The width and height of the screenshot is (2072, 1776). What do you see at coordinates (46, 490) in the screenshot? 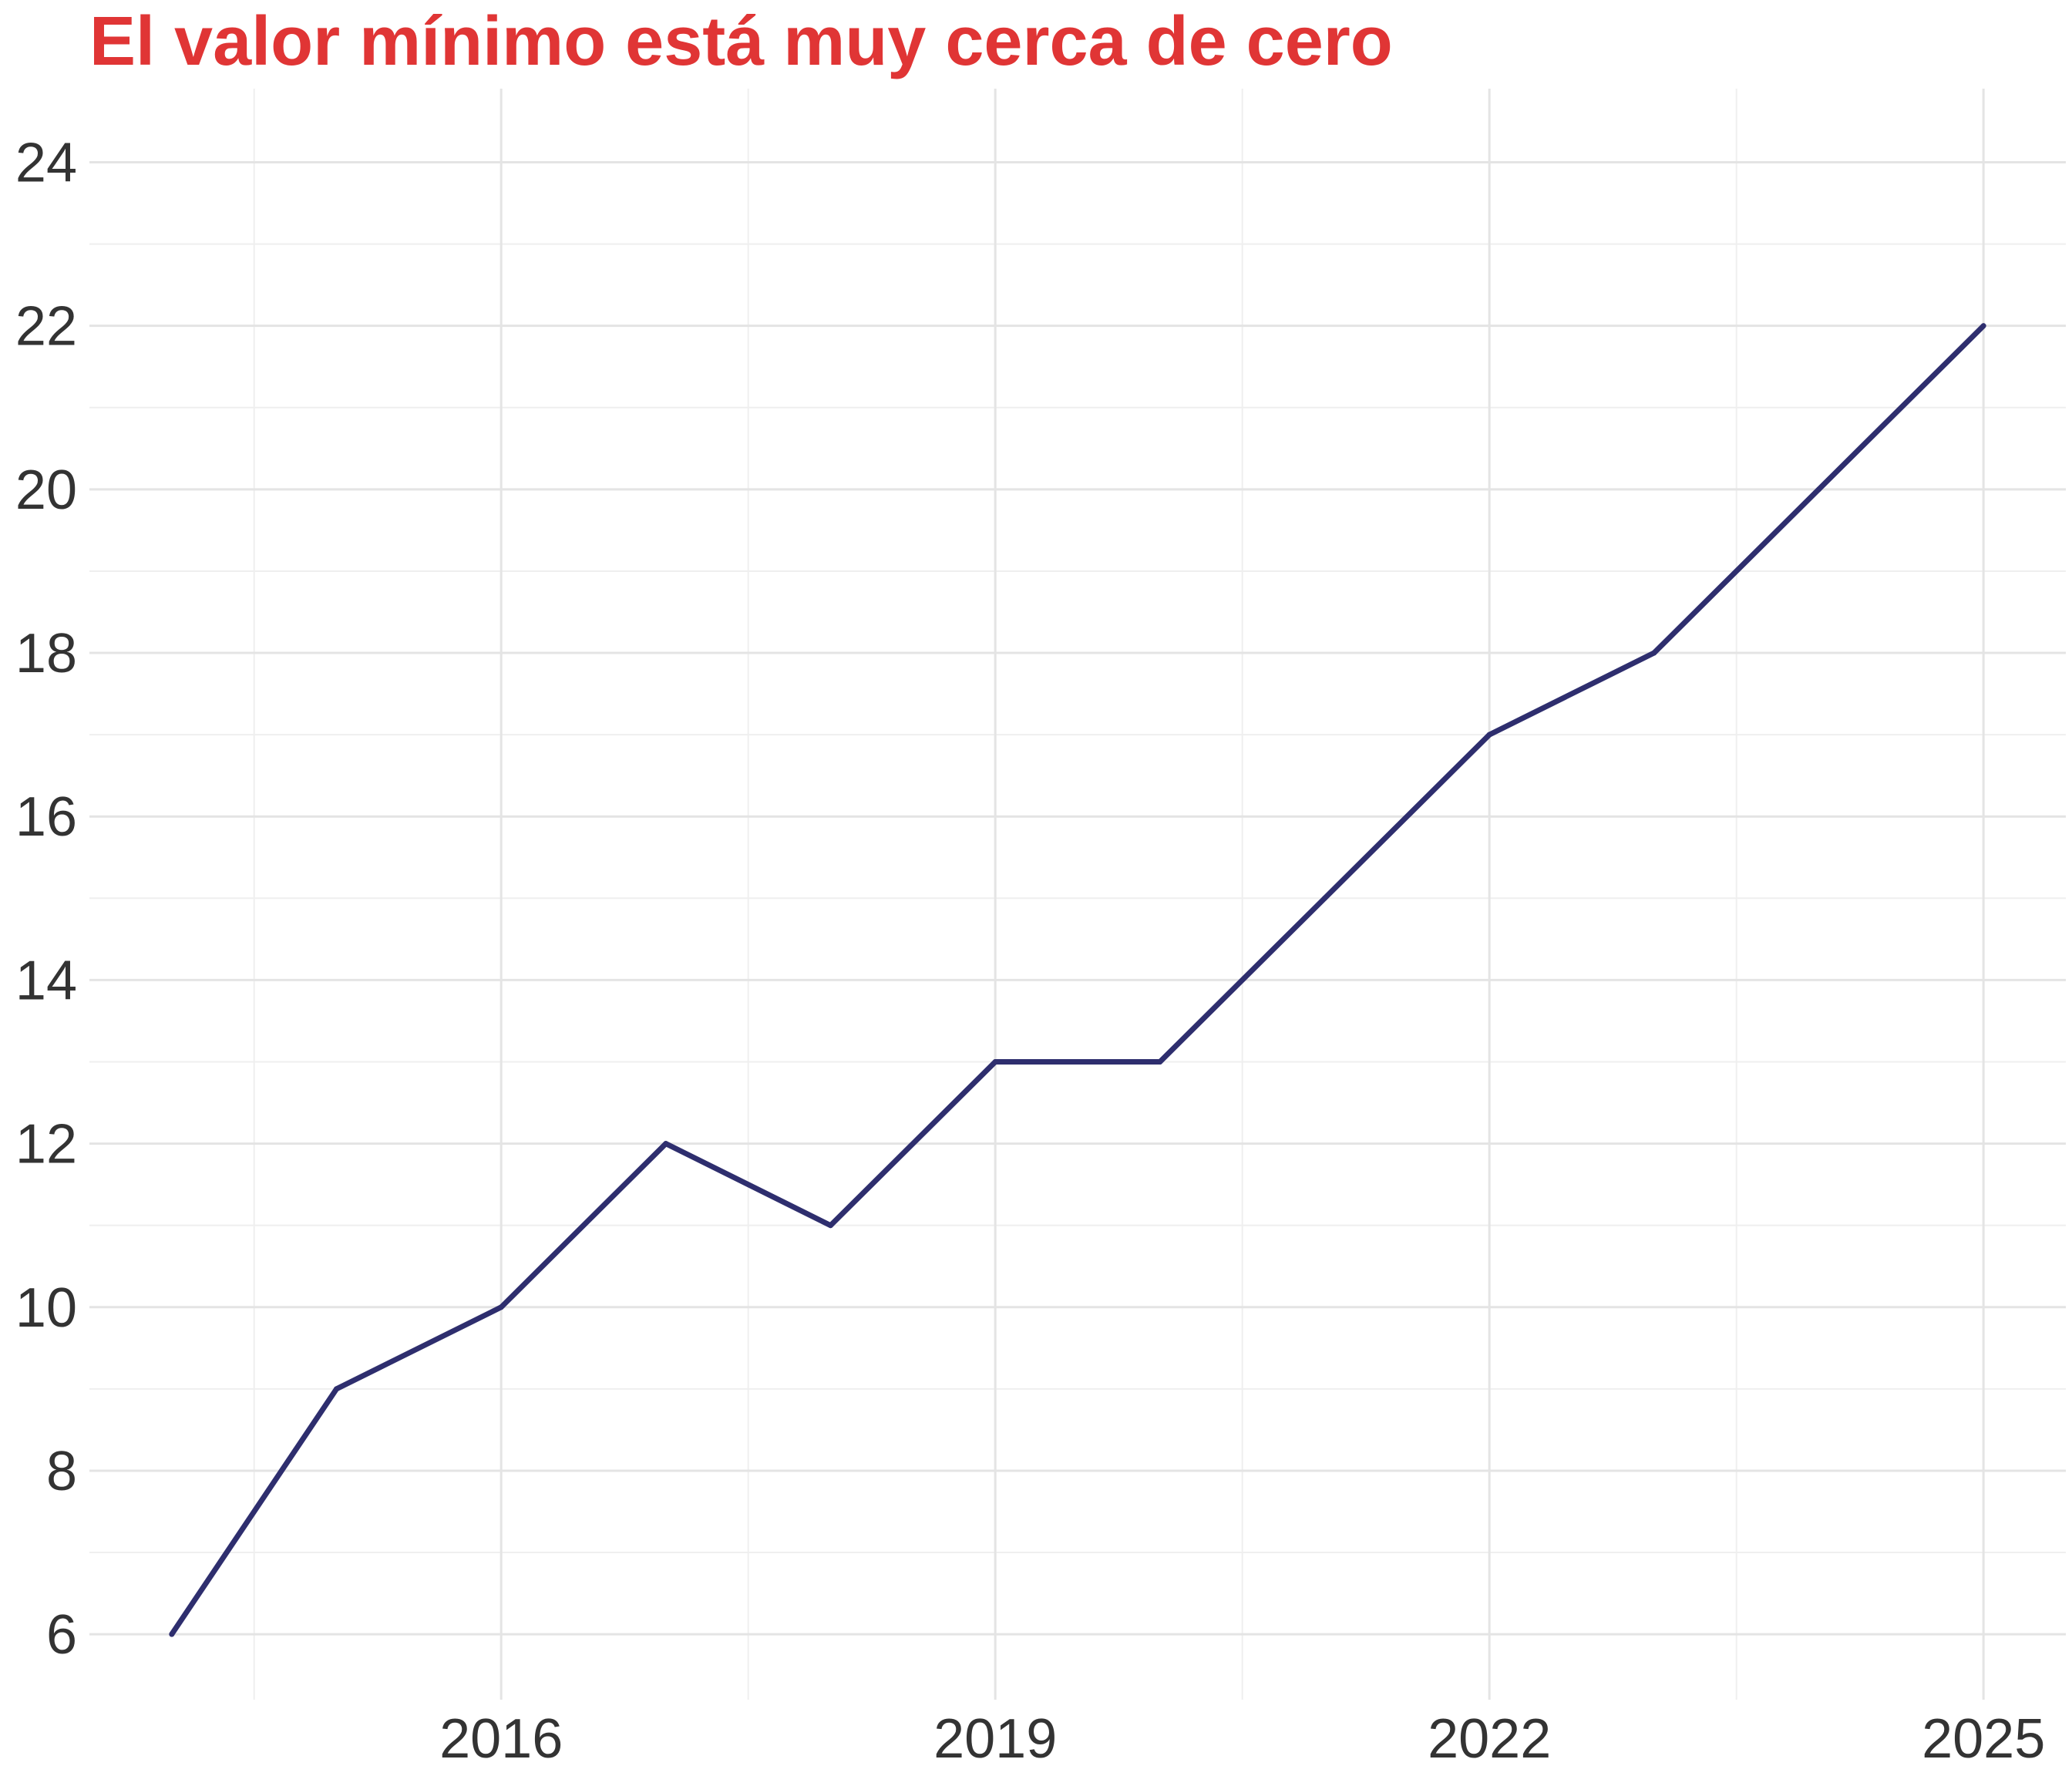
I see `y-tick-label: 20` at bounding box center [46, 490].